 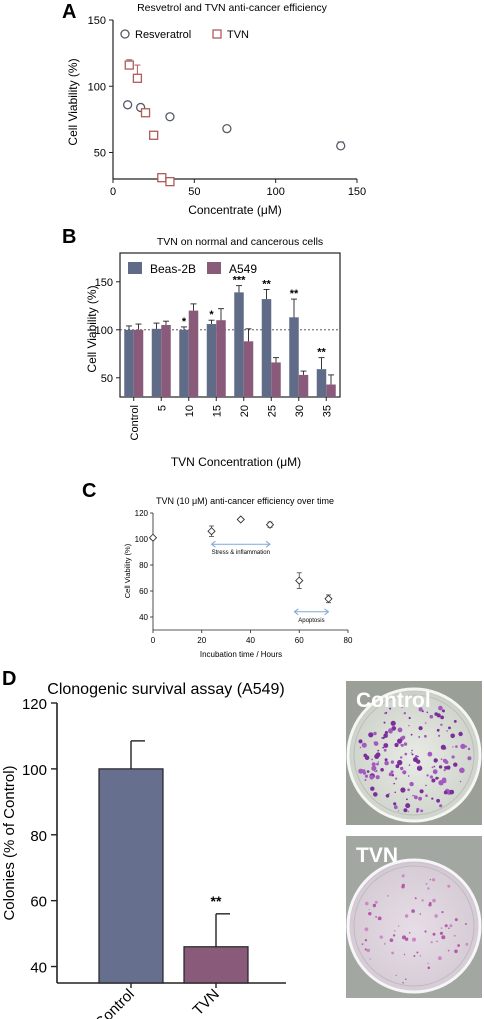 I want to click on control-plate-image, so click(x=414, y=753).